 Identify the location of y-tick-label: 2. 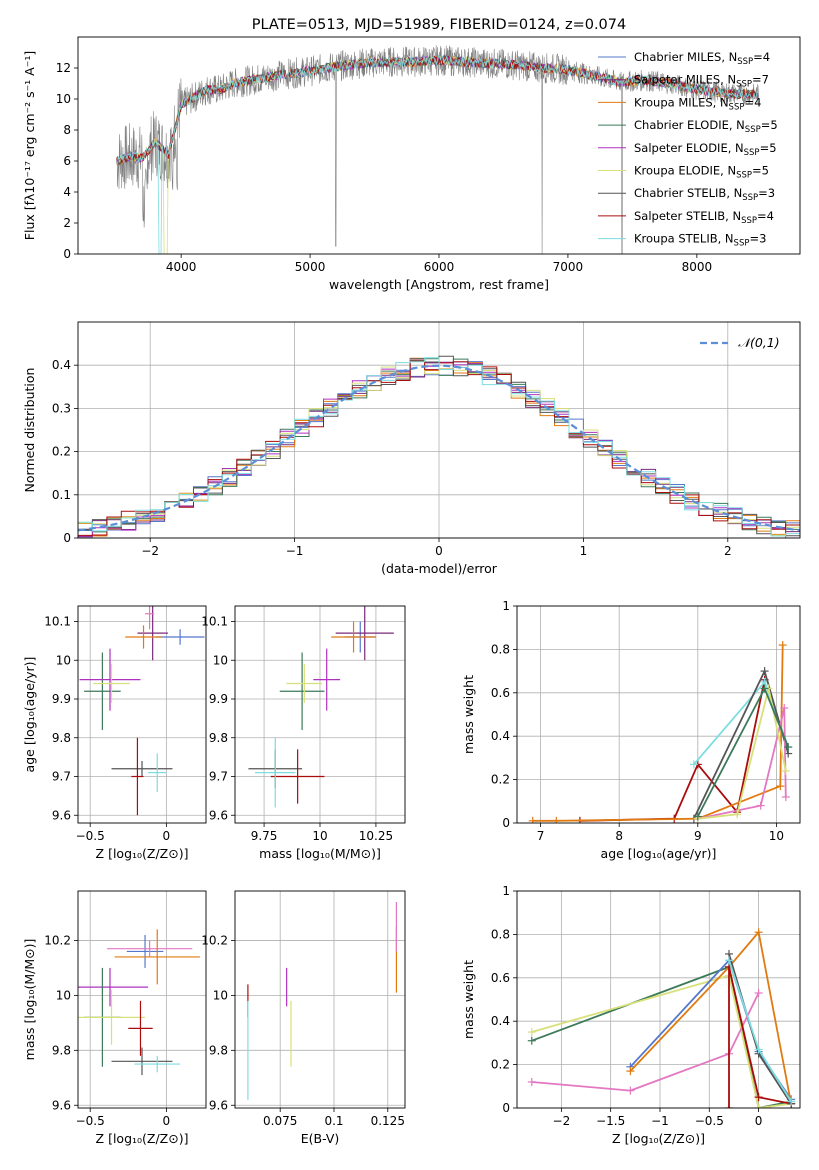
(67, 223).